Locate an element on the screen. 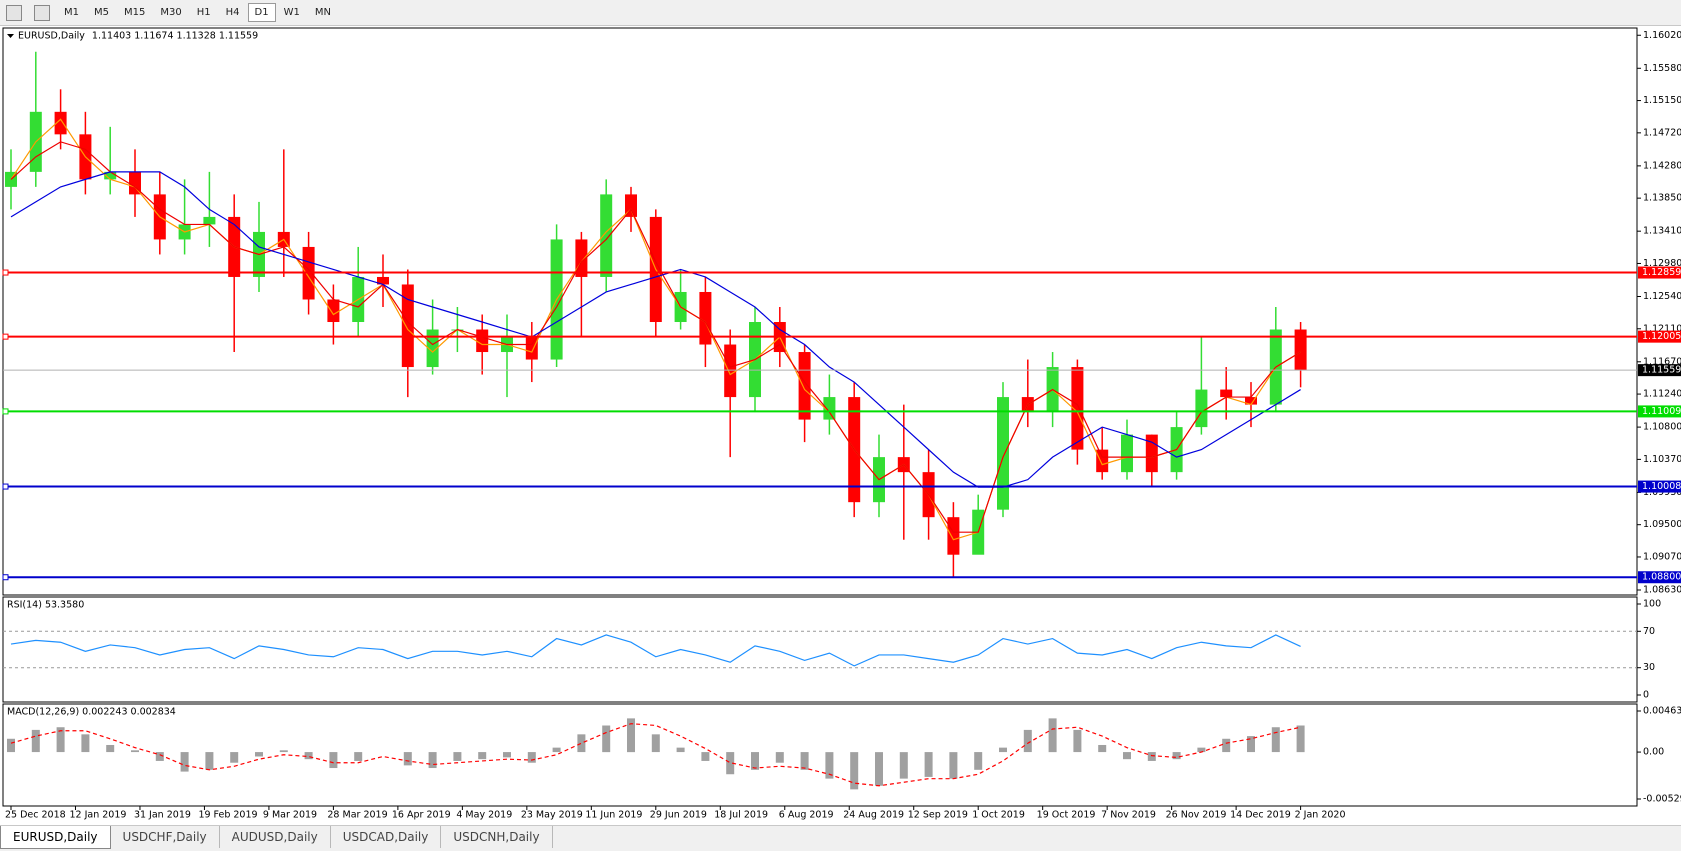  level-label: 1.11009 is located at coordinates (1661, 411).